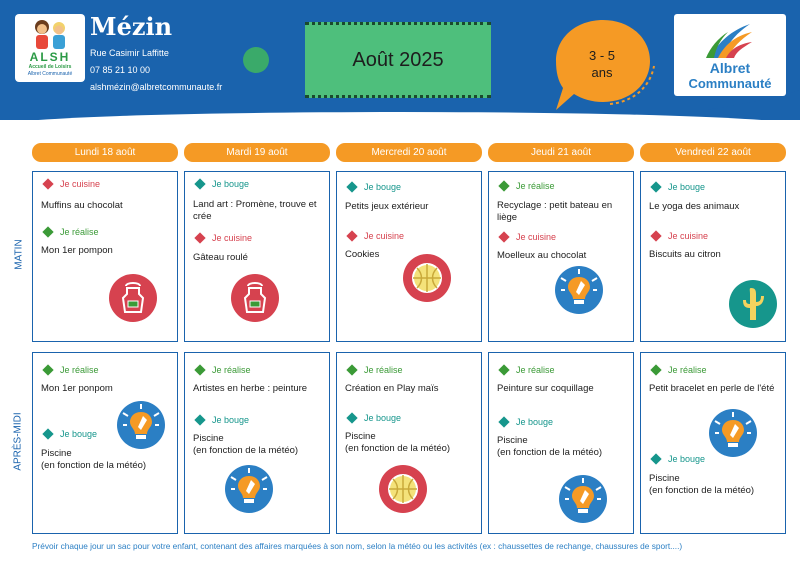  What do you see at coordinates (120, 70) in the screenshot?
I see `phone-text: 07 85 21 10 00` at bounding box center [120, 70].